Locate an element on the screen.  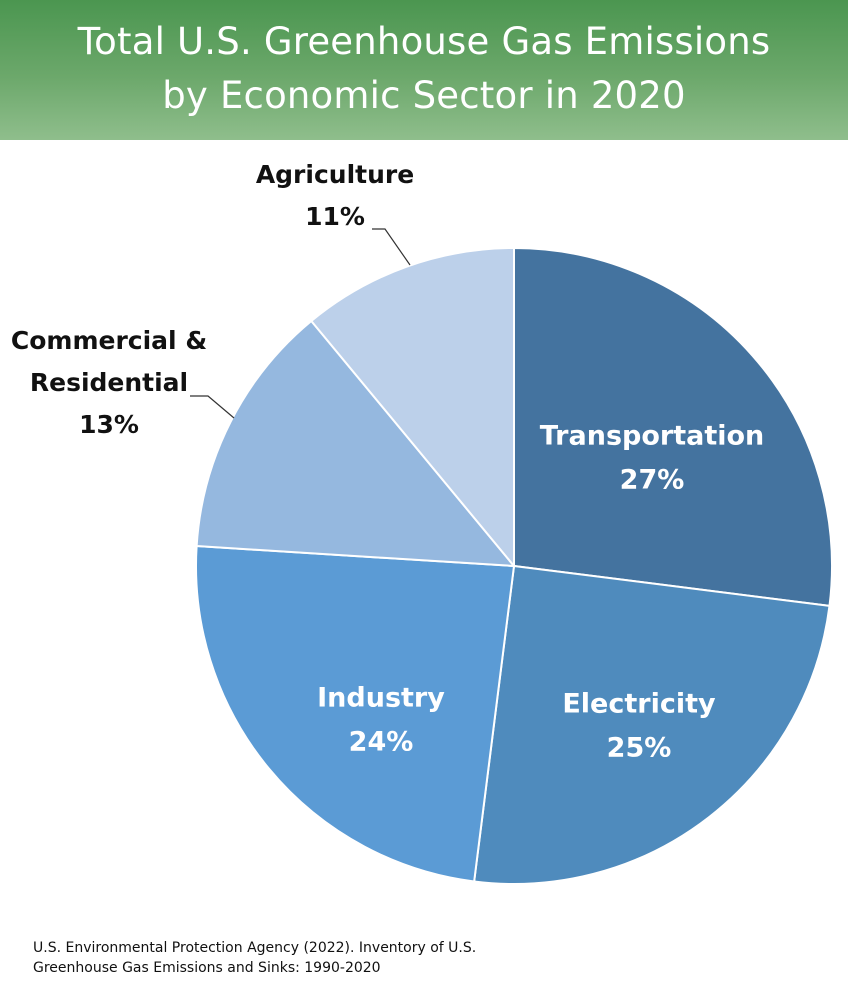
pie-slice-commercial-residential is located at coordinates (355, 443).